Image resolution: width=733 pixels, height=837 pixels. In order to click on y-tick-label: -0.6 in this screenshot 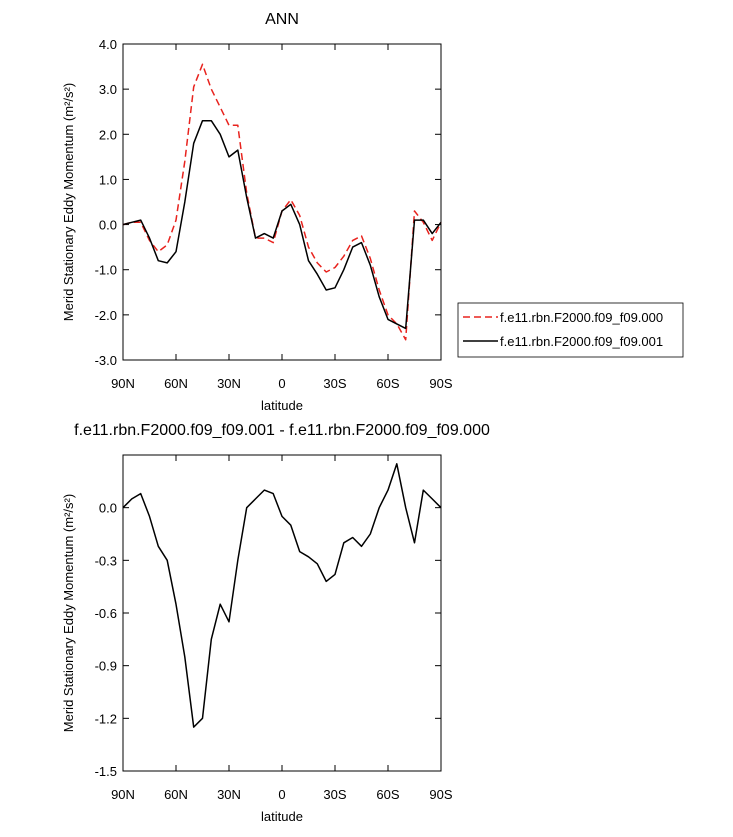, I will do `click(106, 613)`.